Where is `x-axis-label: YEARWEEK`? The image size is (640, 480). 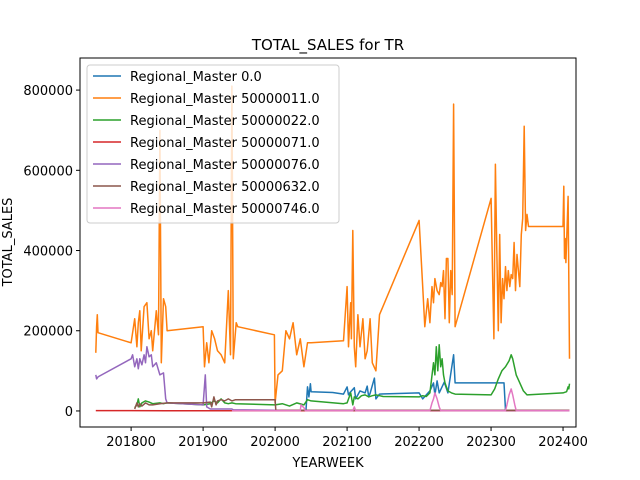 x-axis-label: YEARWEEK is located at coordinates (327, 463).